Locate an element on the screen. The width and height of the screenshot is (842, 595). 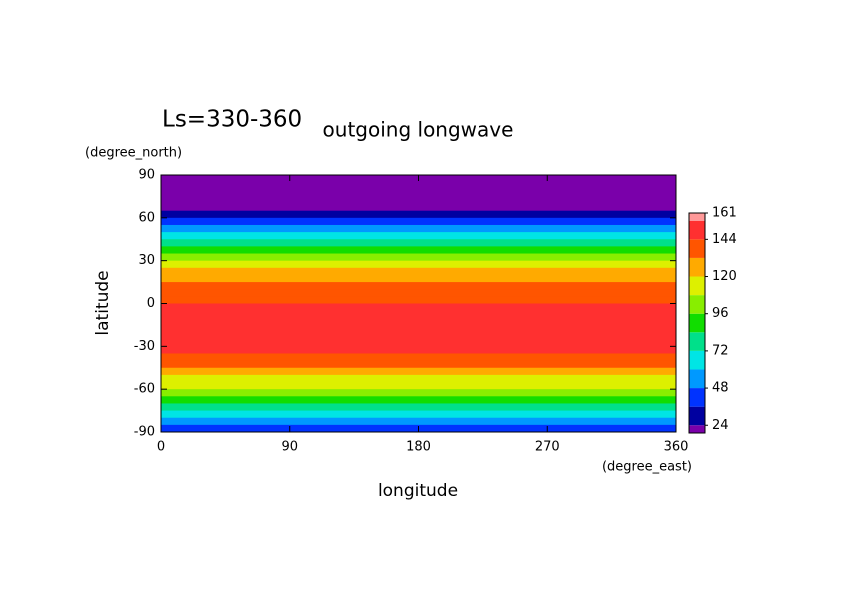
colorbar-tick-label: 144 is located at coordinates (724, 239).